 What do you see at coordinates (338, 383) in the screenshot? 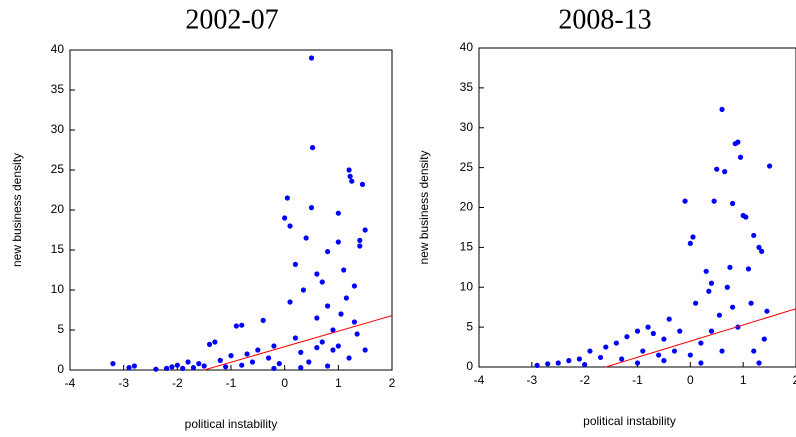
I see `x-tick-label: 1` at bounding box center [338, 383].